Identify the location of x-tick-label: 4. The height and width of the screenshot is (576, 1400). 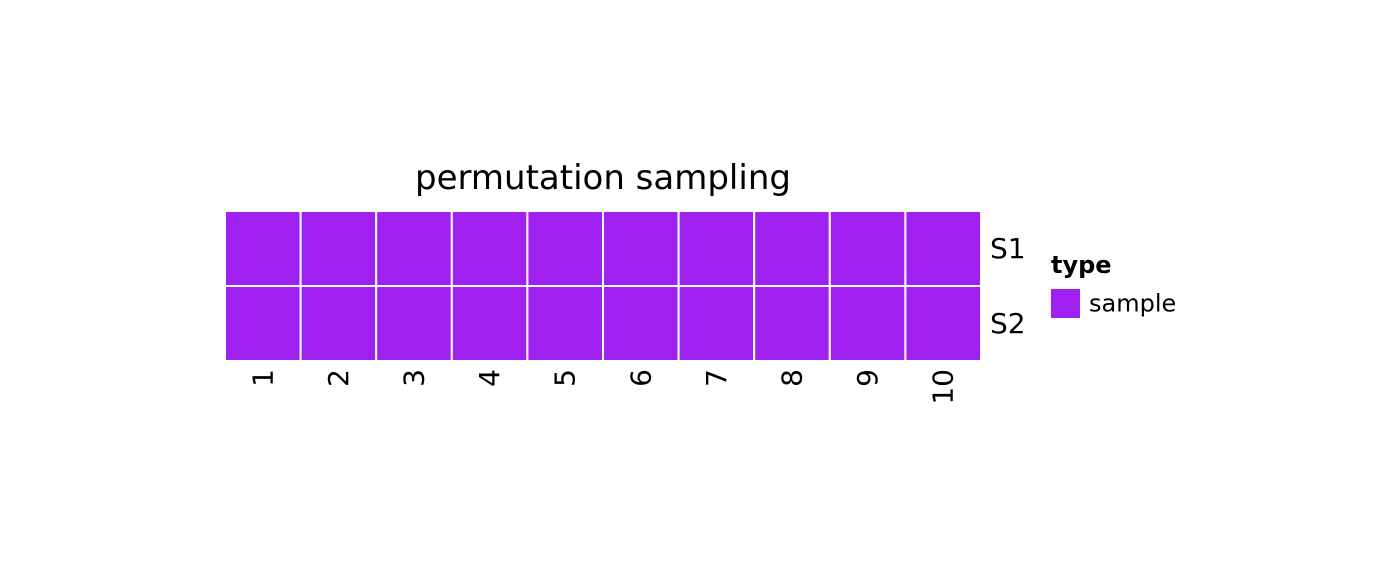
(489, 378).